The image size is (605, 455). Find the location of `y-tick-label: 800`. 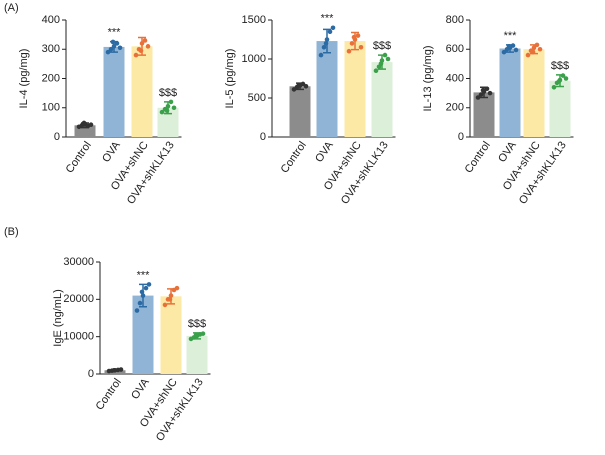

y-tick-label: 800 is located at coordinates (455, 20).